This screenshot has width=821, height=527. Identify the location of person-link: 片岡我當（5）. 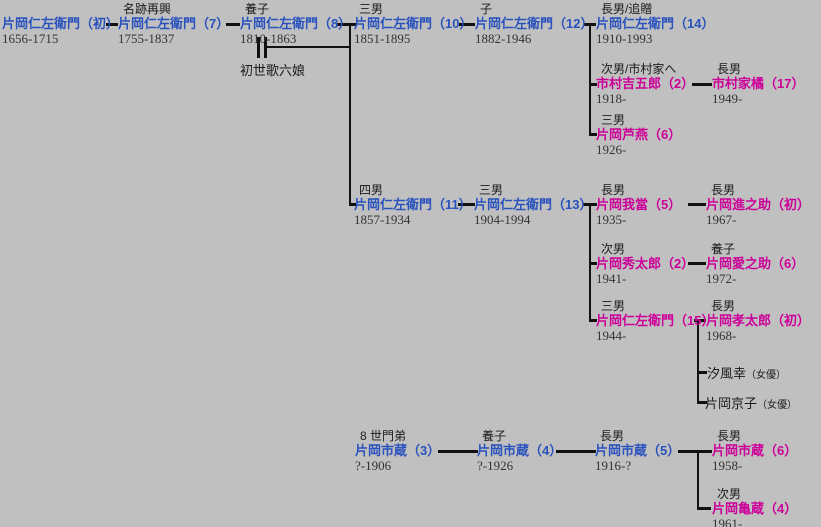
(639, 204).